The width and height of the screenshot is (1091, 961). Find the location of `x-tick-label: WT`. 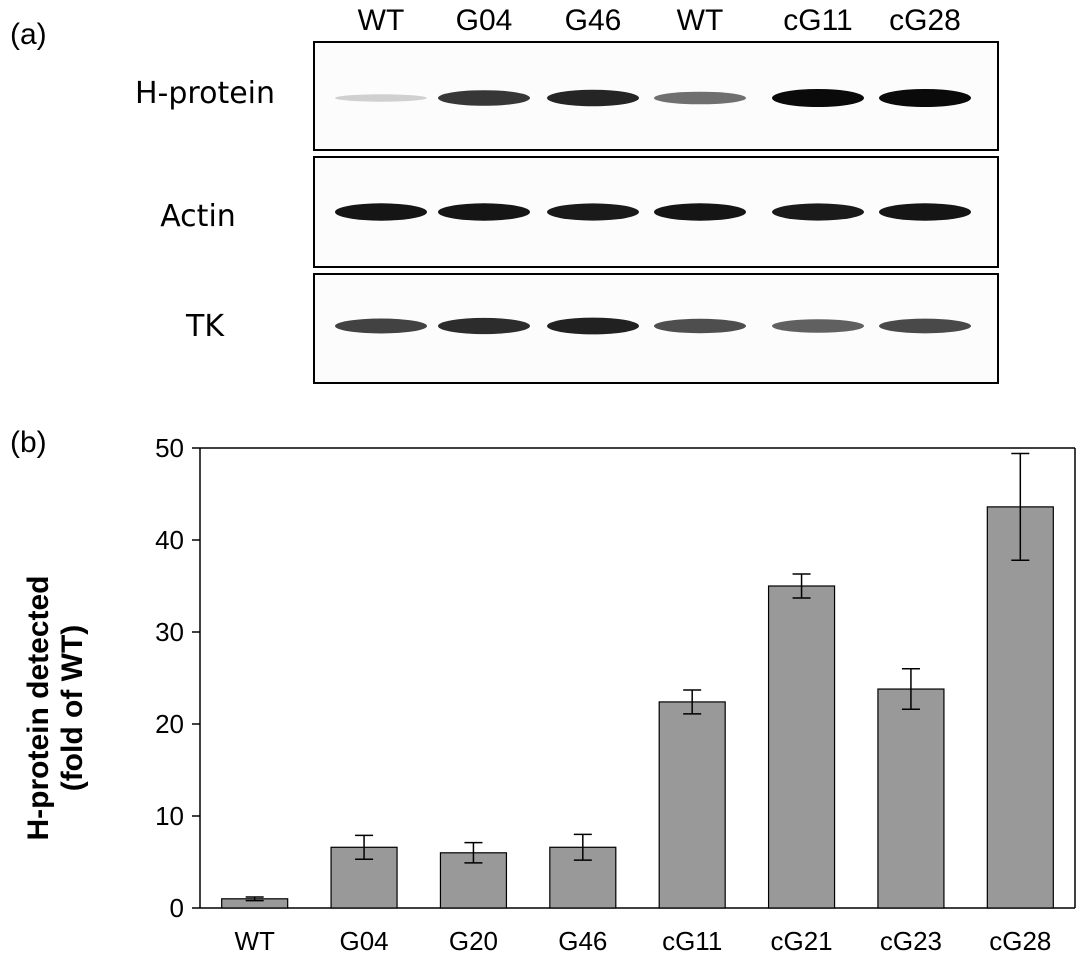

x-tick-label: WT is located at coordinates (254, 941).